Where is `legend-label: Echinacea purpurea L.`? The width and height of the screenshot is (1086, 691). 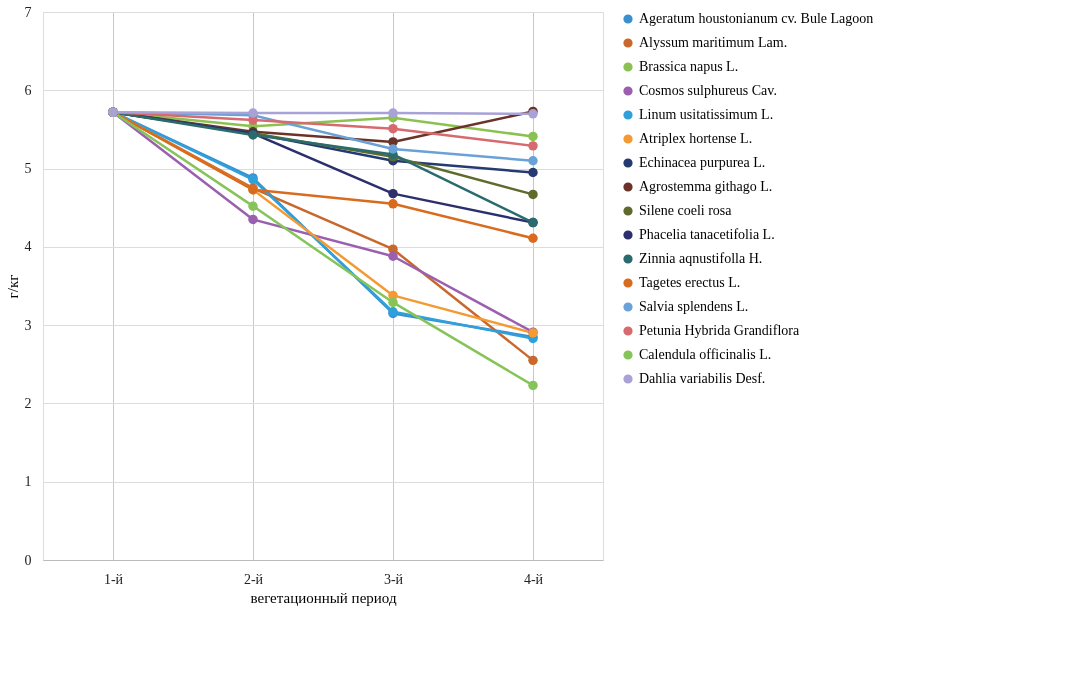 legend-label: Echinacea purpurea L. is located at coordinates (702, 162).